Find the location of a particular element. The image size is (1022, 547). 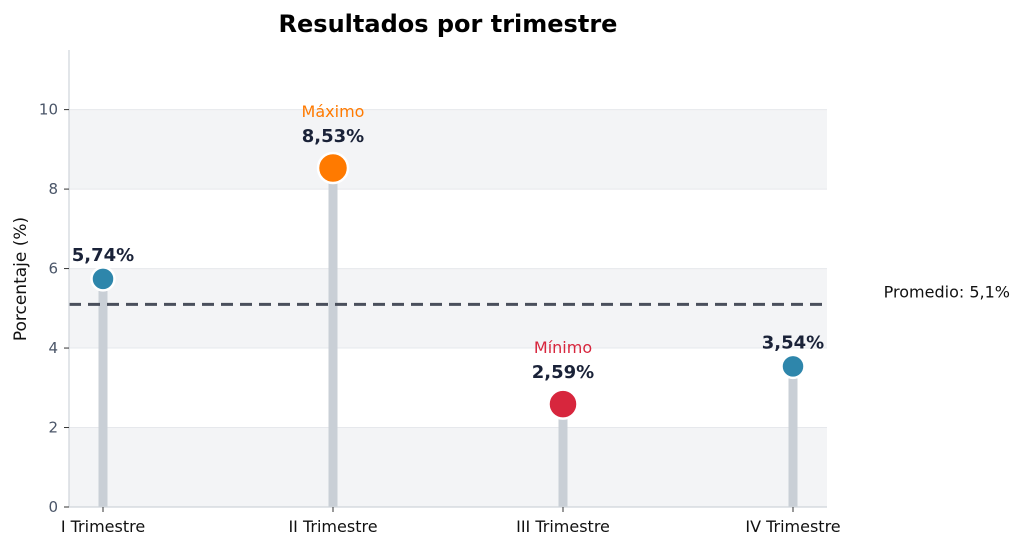

average-label: Promedio: 5,1% is located at coordinates (947, 291).